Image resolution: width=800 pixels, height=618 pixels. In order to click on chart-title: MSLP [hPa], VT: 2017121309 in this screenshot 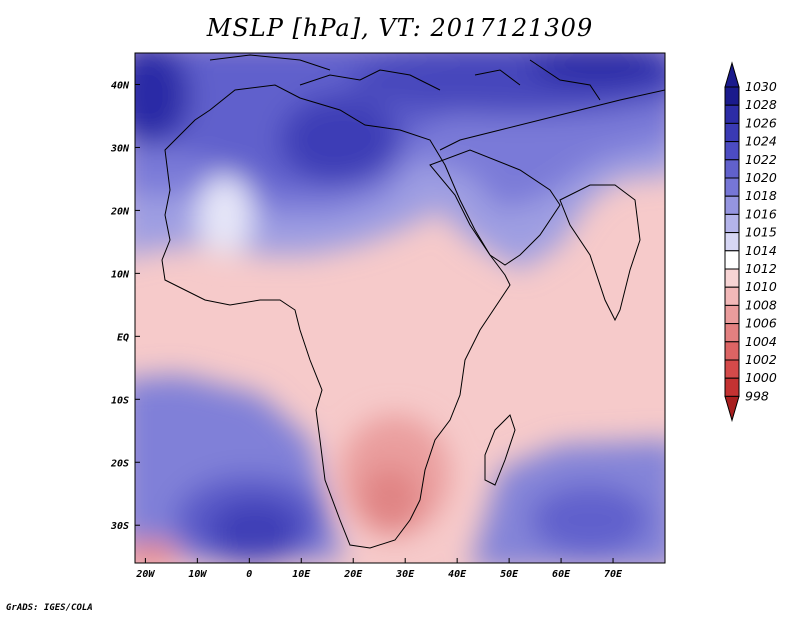, I will do `click(400, 28)`.